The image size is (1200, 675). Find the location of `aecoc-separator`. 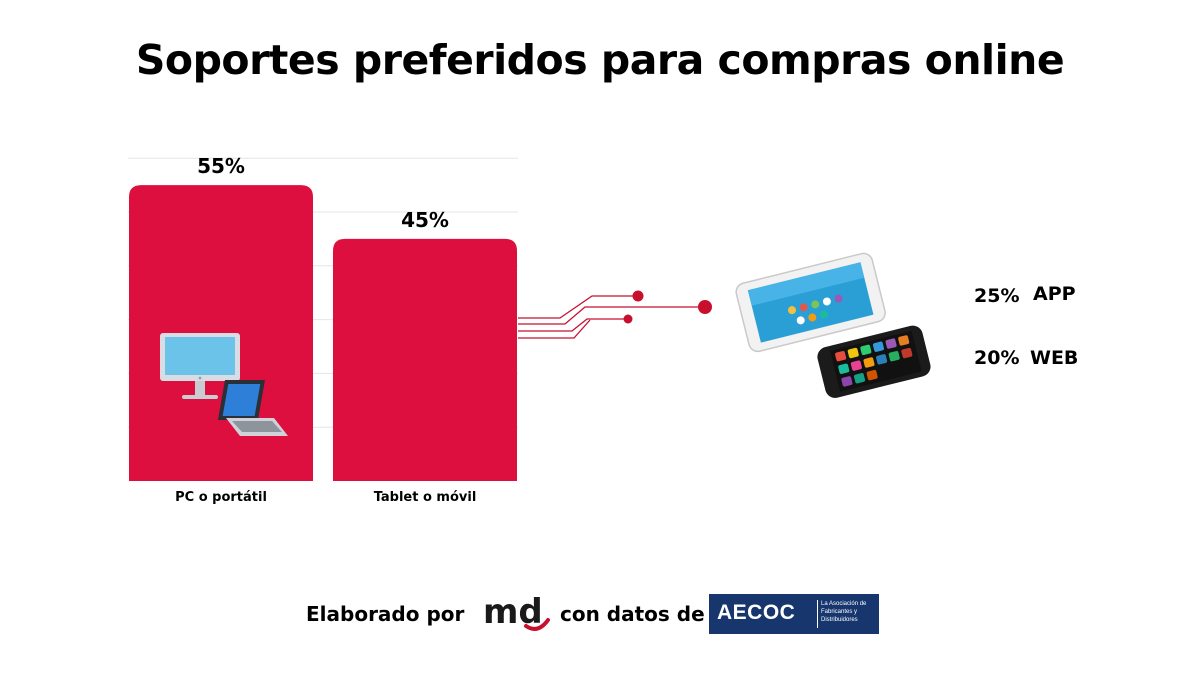

aecoc-separator is located at coordinates (817, 614).